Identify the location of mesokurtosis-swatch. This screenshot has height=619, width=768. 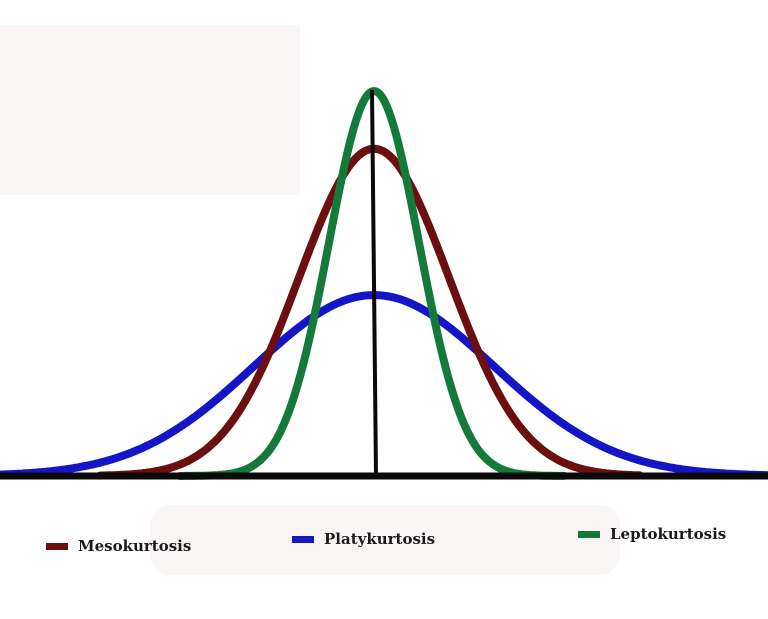
(57, 546).